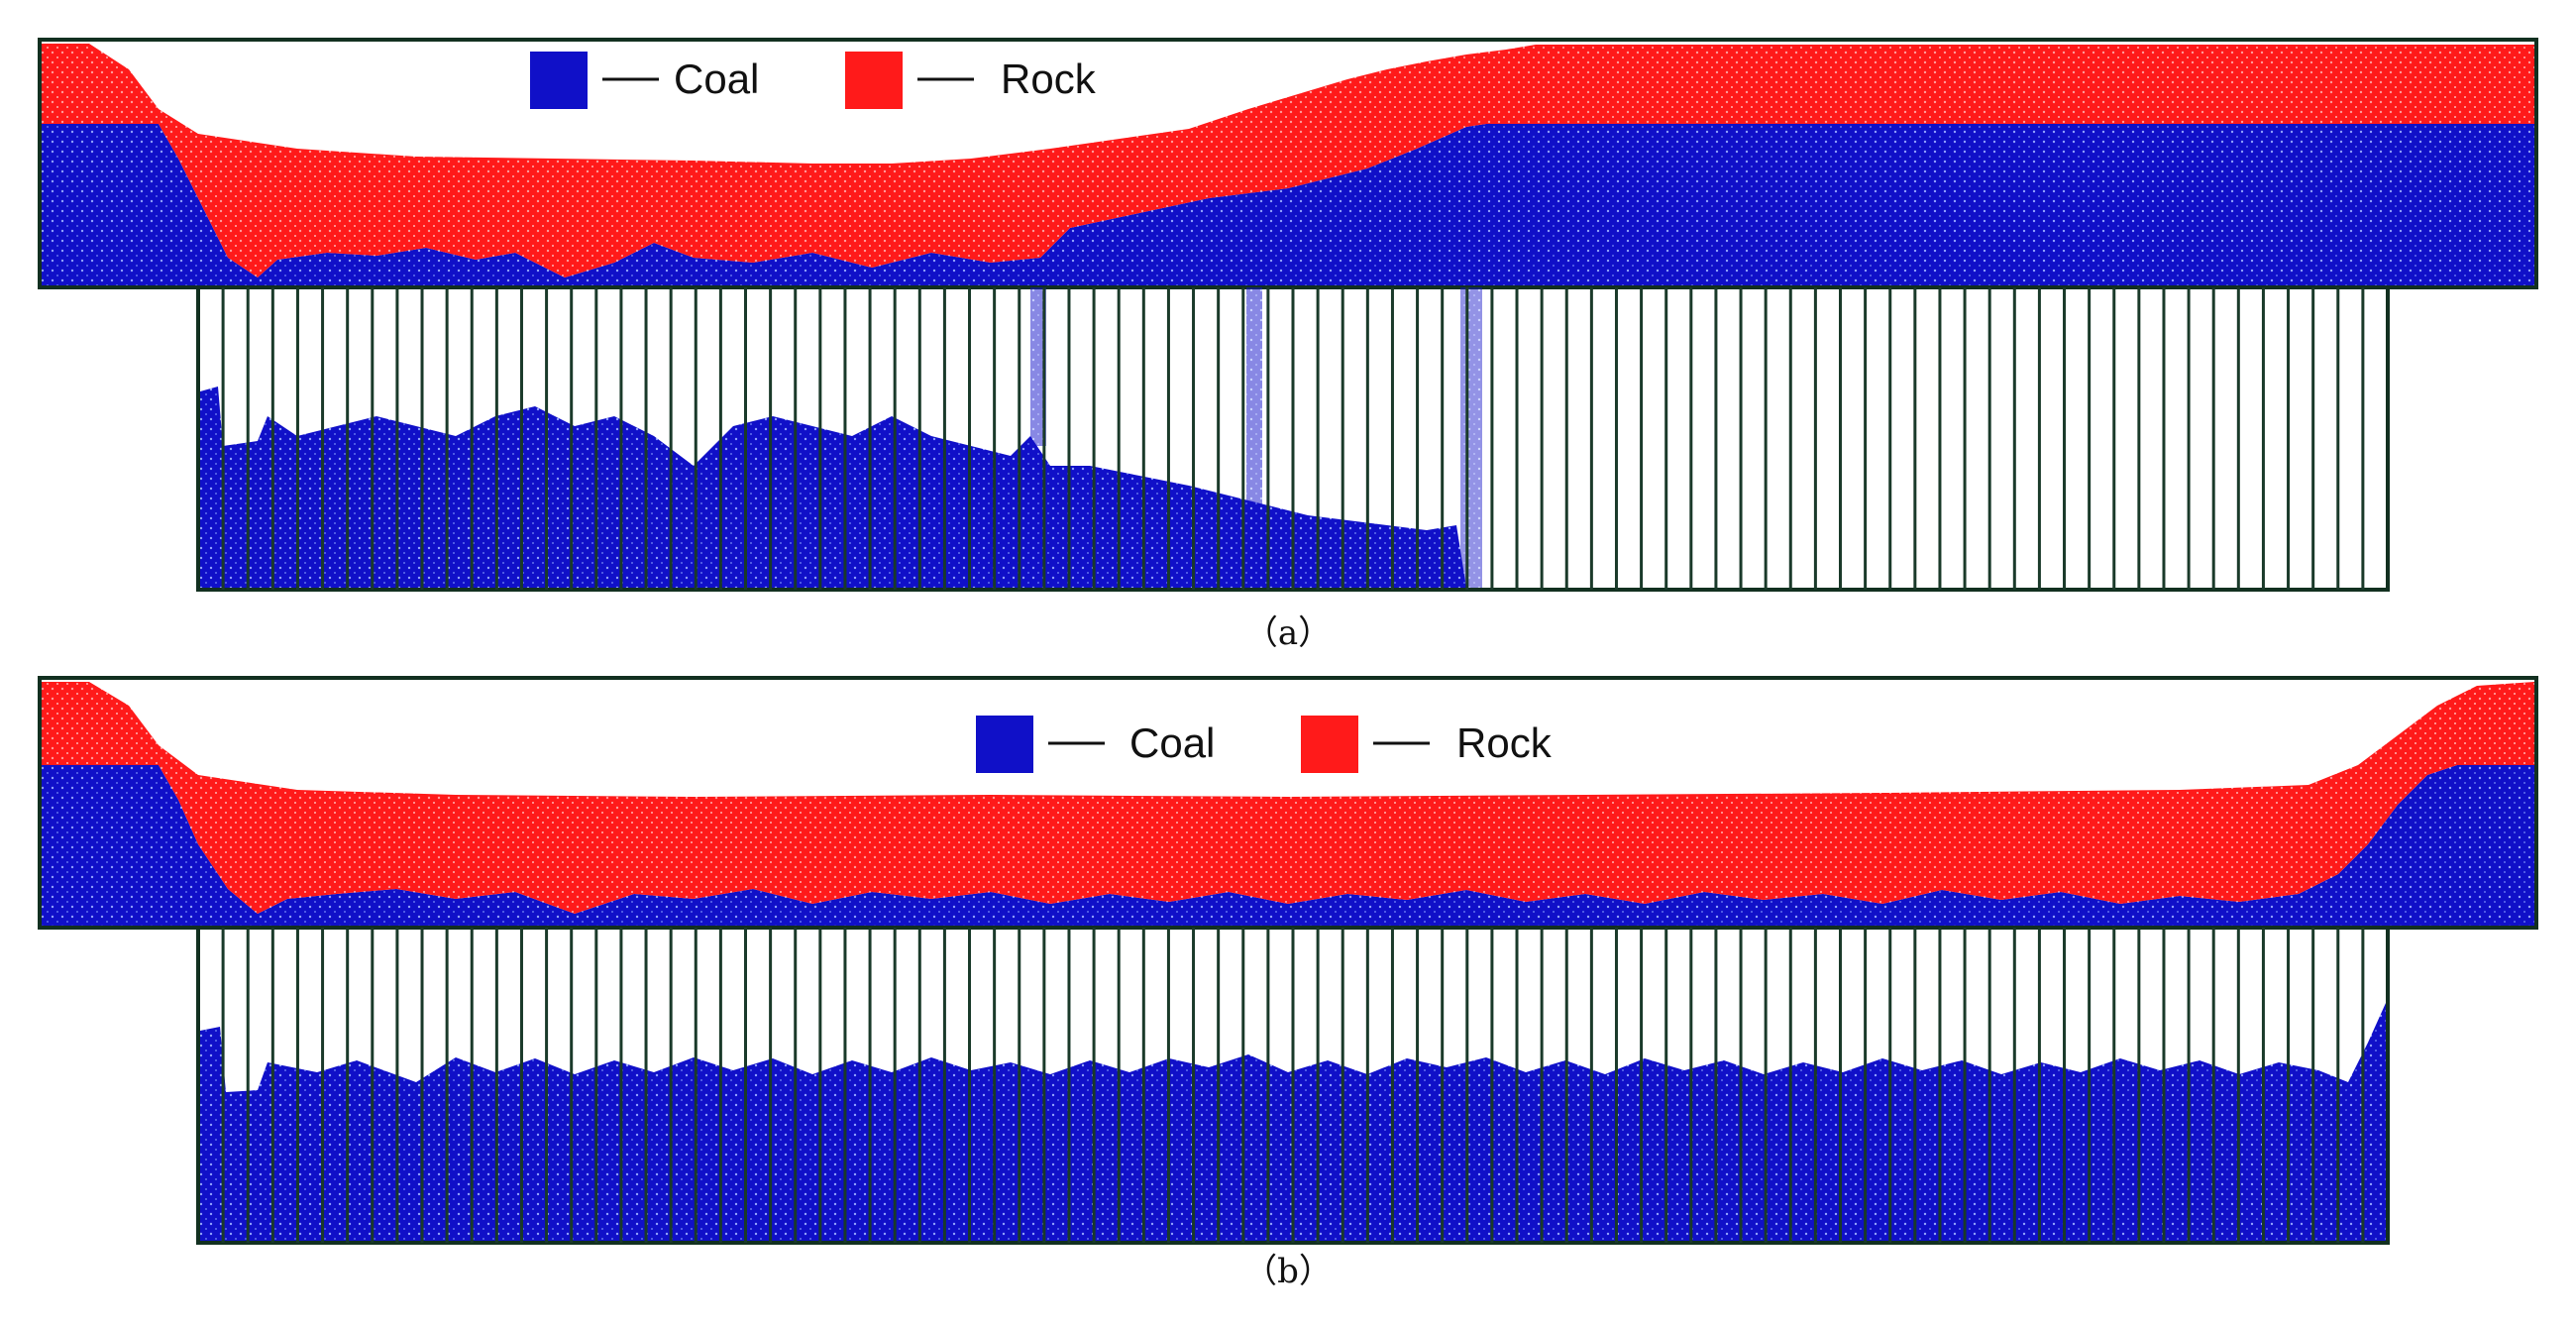 Image resolution: width=2576 pixels, height=1326 pixels. I want to click on caption-a: （a）, so click(1288, 633).